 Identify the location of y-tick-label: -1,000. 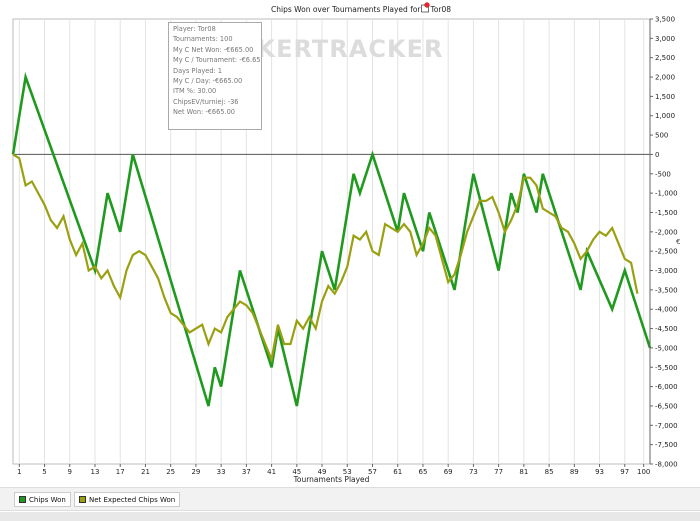
(666, 194).